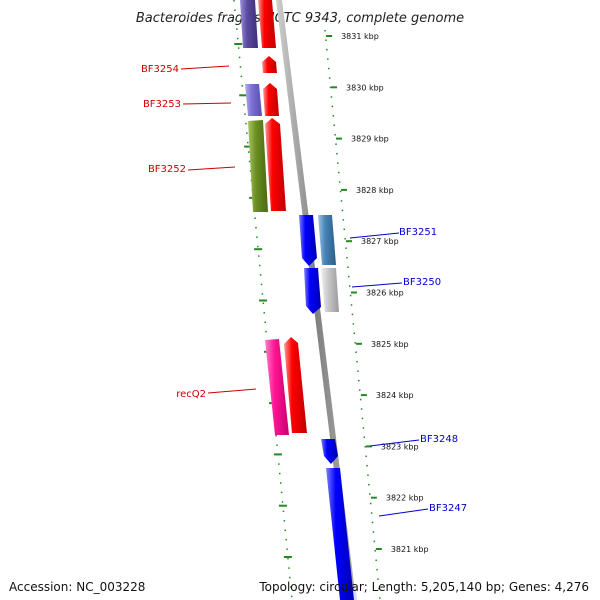  Describe the element at coordinates (327, 240) in the screenshot. I see `gene-BF3251-block` at that location.